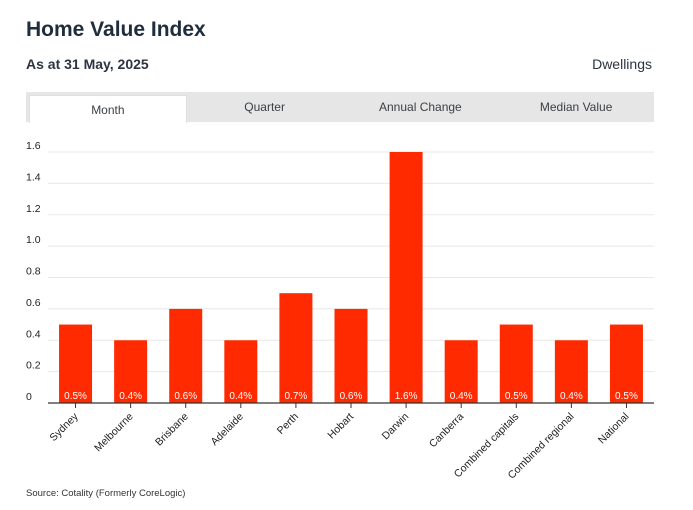  Describe the element at coordinates (172, 430) in the screenshot. I see `x-category-label: Brisbane` at that location.